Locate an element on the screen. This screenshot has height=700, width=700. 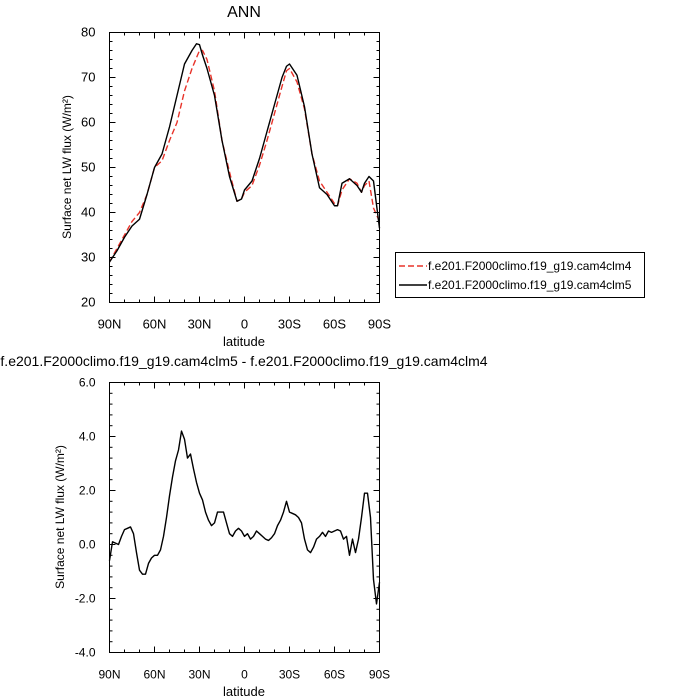
bottom-y-axis-label: Surface net LW flux (W/m²) is located at coordinates (60, 517).